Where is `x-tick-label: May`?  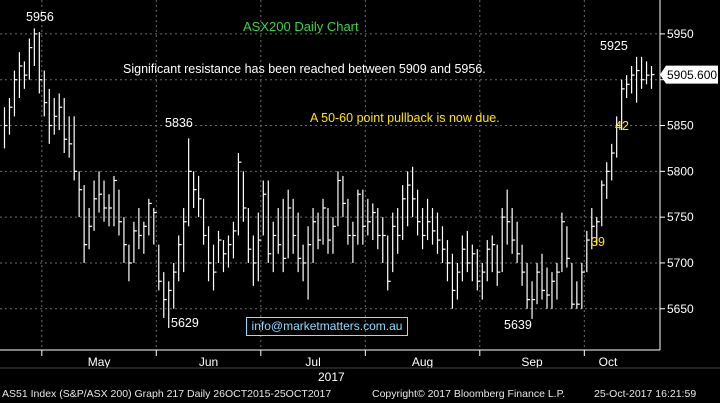 x-tick-label: May is located at coordinates (99, 362).